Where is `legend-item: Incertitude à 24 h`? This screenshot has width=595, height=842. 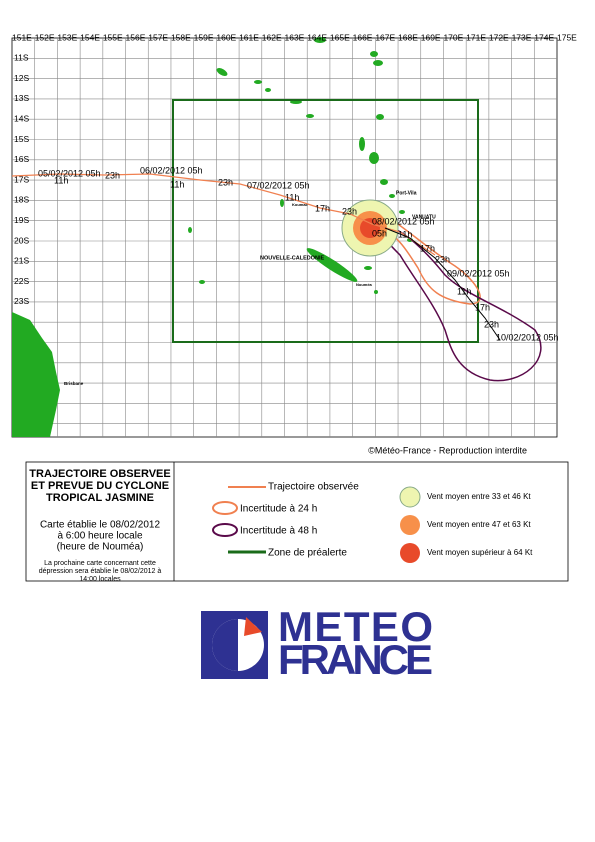
legend-item: Incertitude à 24 h is located at coordinates (278, 509).